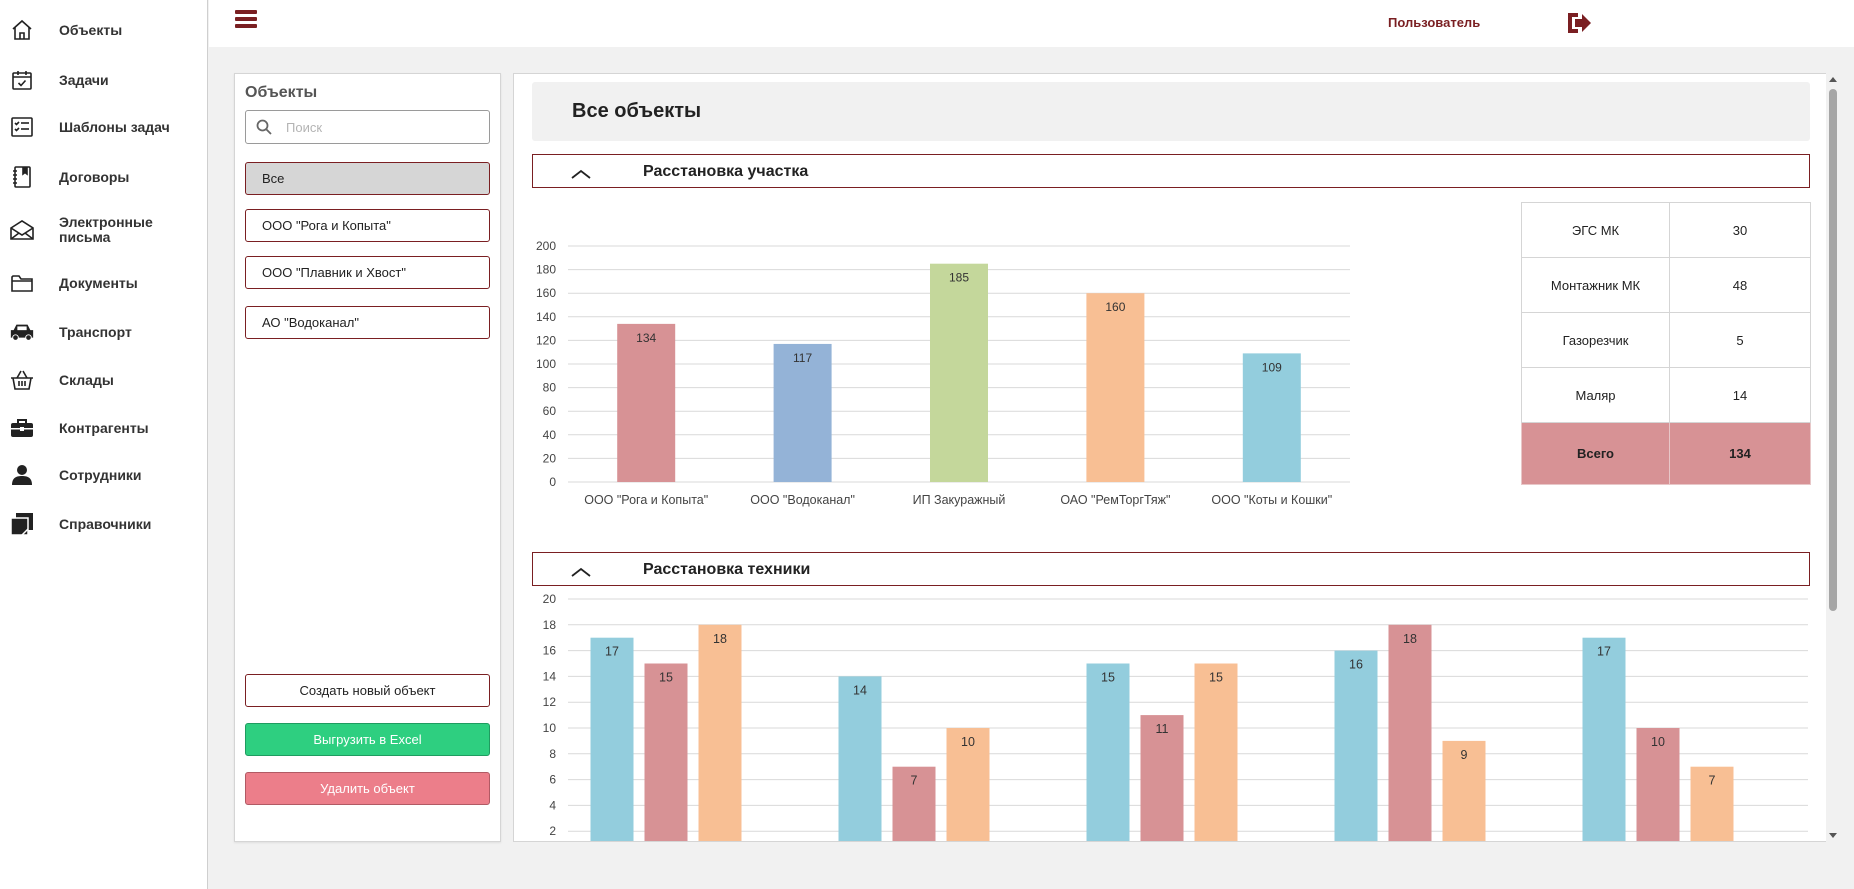 The width and height of the screenshot is (1854, 889). What do you see at coordinates (550, 651) in the screenshot?
I see `y-tick-label: 16` at bounding box center [550, 651].